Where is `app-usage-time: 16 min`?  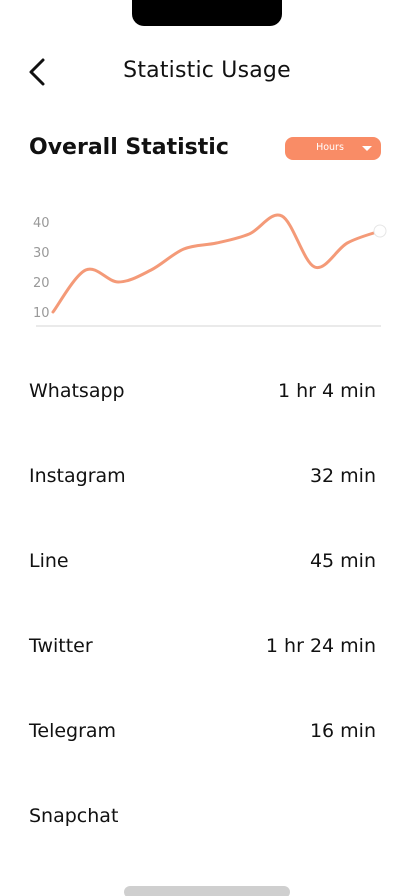 app-usage-time: 16 min is located at coordinates (342, 730).